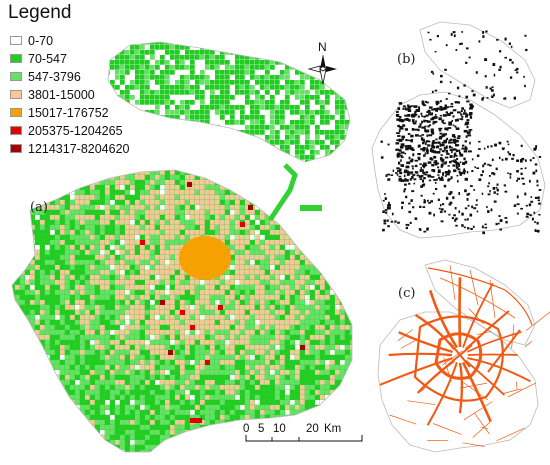 The height and width of the screenshot is (465, 550). What do you see at coordinates (39, 207) in the screenshot?
I see `panel-label-a: (a)` at bounding box center [39, 207].